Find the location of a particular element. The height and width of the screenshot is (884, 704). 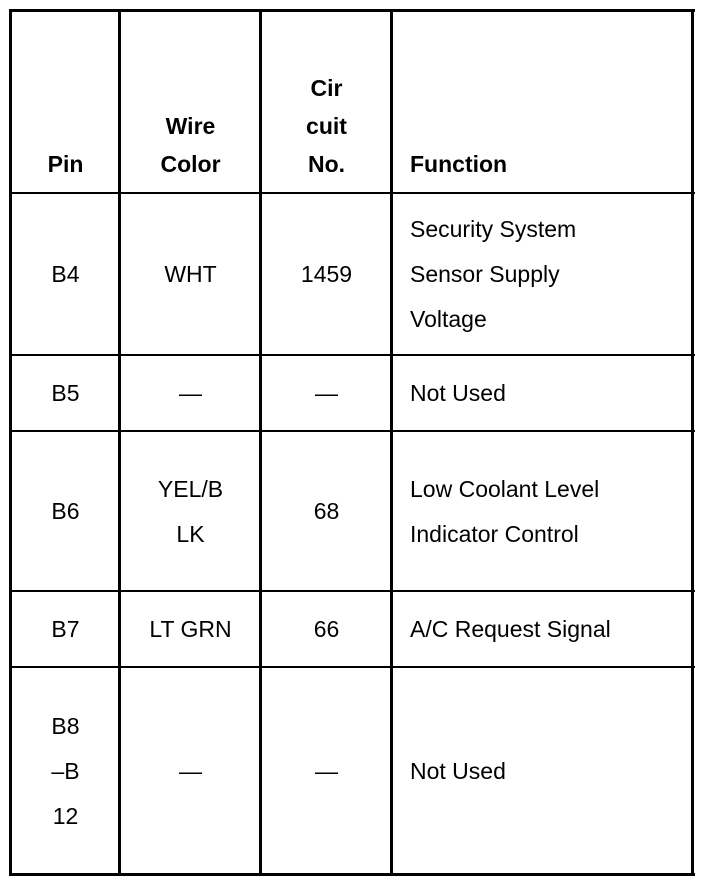

cell-text: B6 is located at coordinates (65, 511).